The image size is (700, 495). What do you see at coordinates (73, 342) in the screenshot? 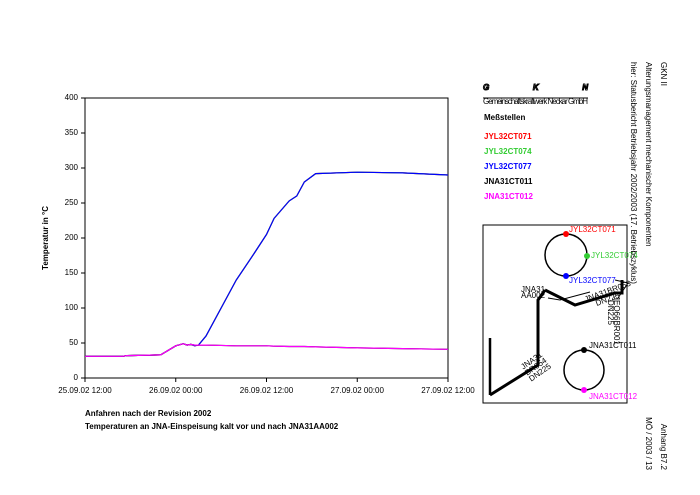
I see `y-tick-label: 50` at bounding box center [73, 342].